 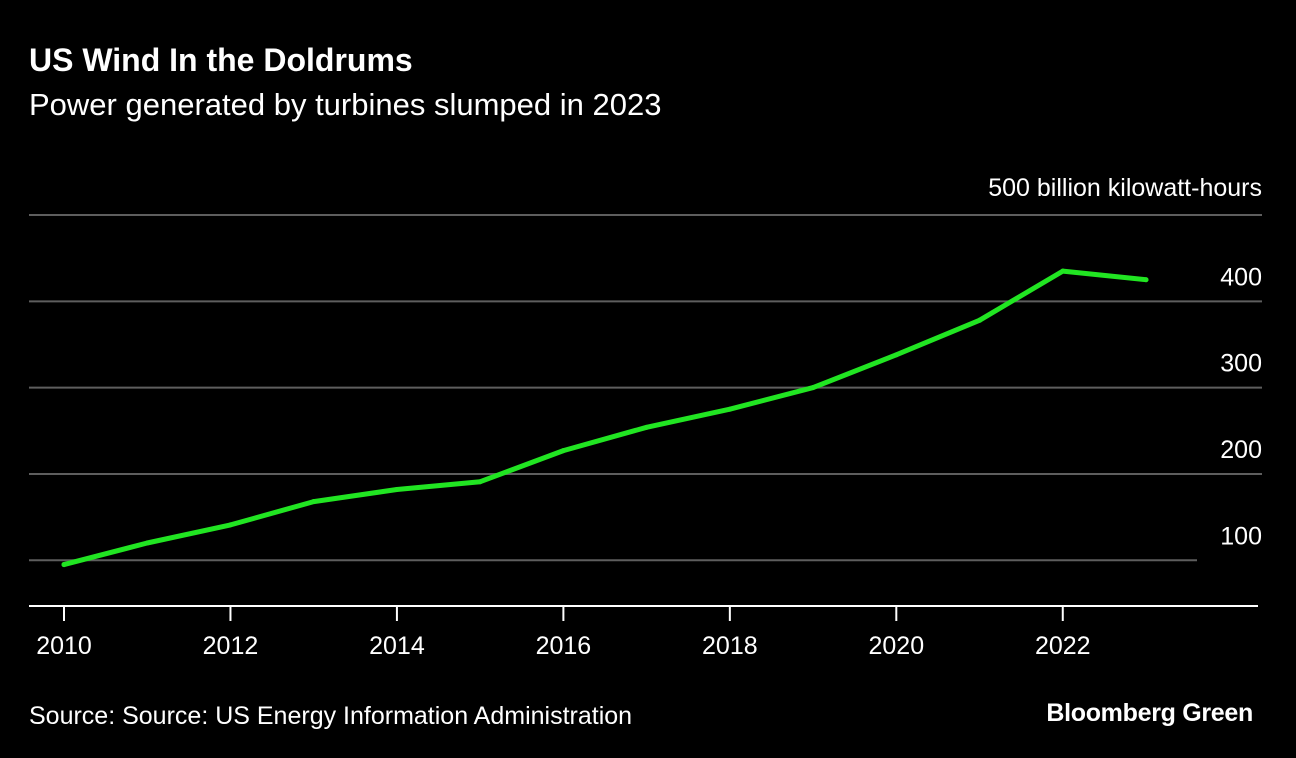 I want to click on y-tick-label-300: 300, so click(x=1241, y=364).